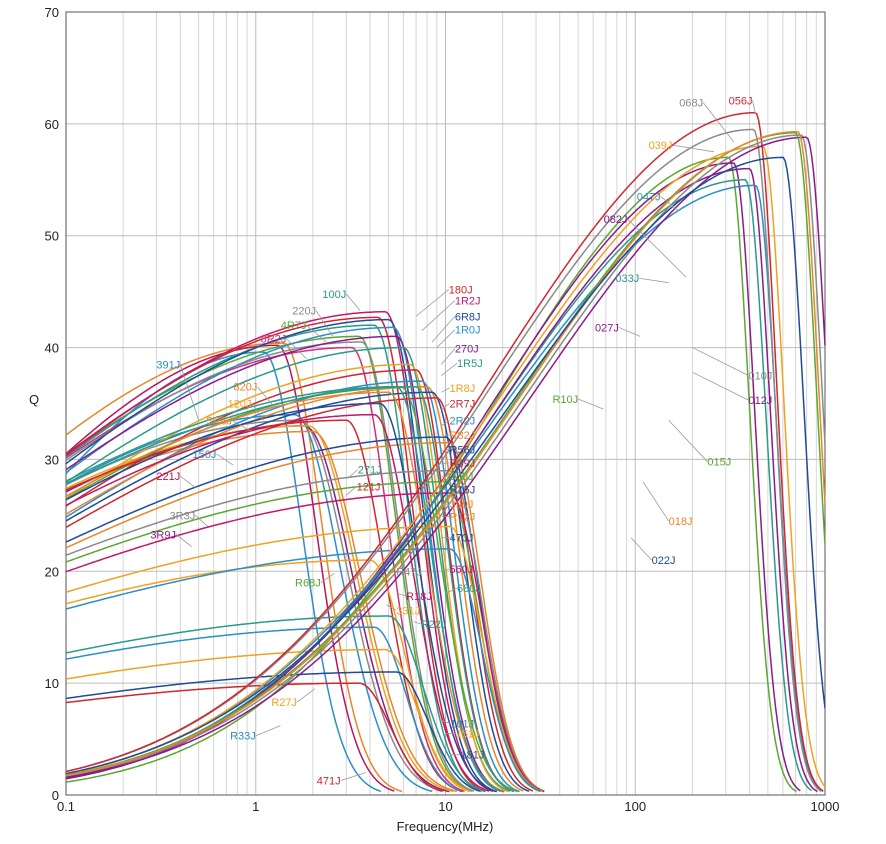 Image resolution: width=886 pixels, height=844 pixels. What do you see at coordinates (649, 198) in the screenshot?
I see `series-label-047J: 047J` at bounding box center [649, 198].